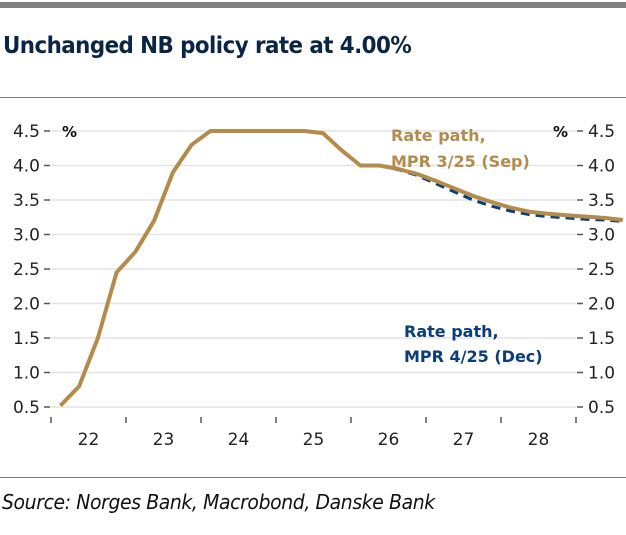  I want to click on top-accent-bar, so click(313, 5).